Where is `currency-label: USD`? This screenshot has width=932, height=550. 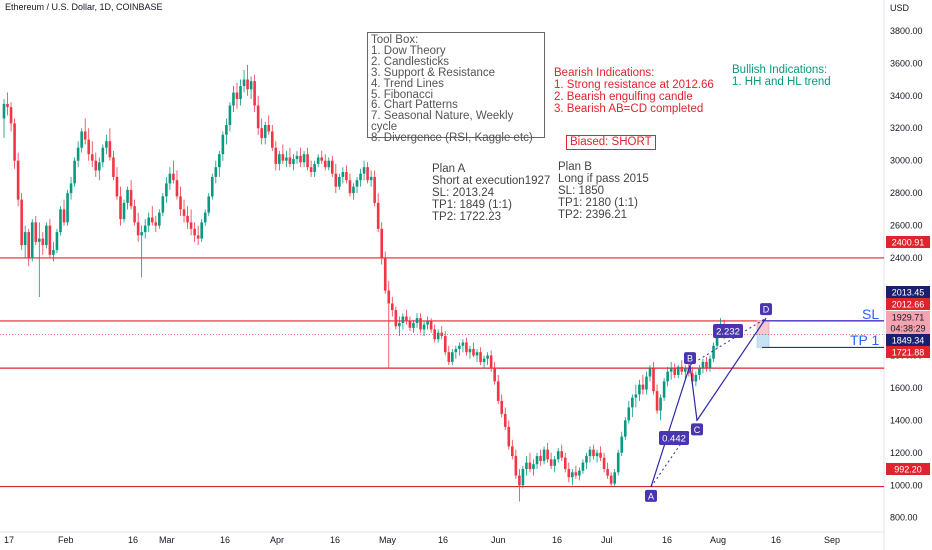
currency-label: USD is located at coordinates (900, 8).